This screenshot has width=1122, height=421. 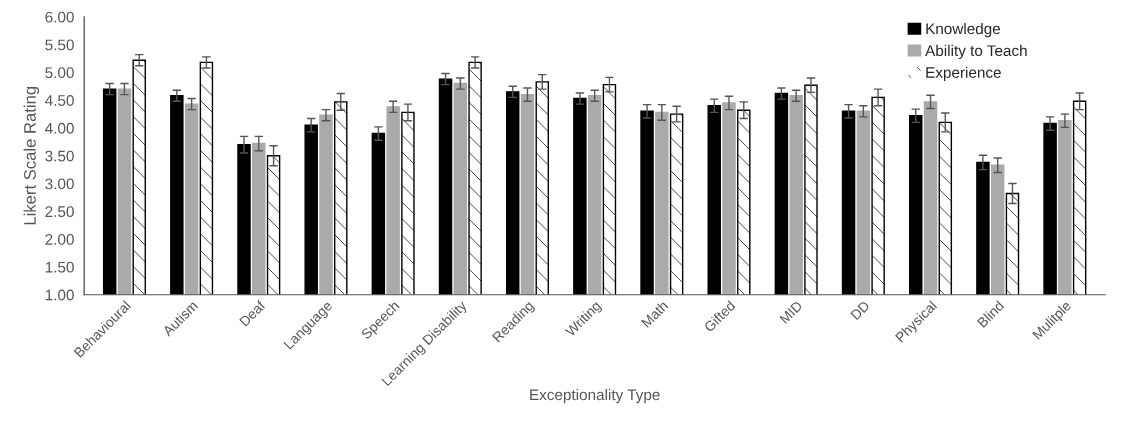 I want to click on y-tick-label: 4.00, so click(x=59, y=128).